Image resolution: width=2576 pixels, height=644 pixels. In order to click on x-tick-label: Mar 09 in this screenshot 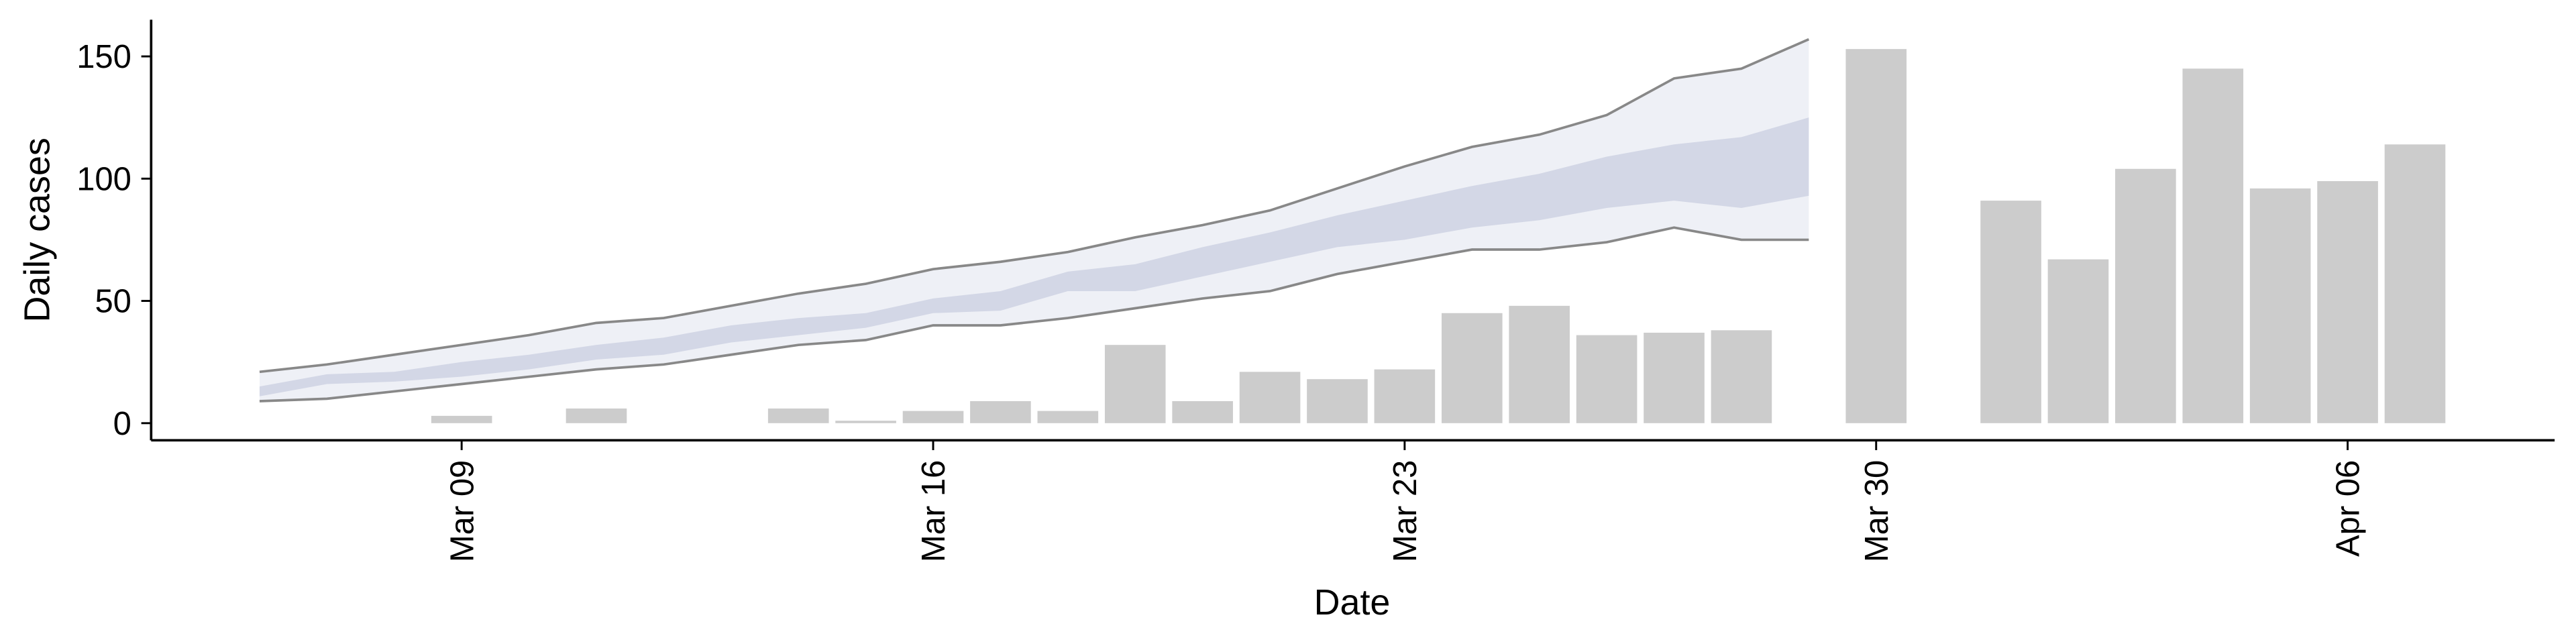, I will do `click(462, 511)`.